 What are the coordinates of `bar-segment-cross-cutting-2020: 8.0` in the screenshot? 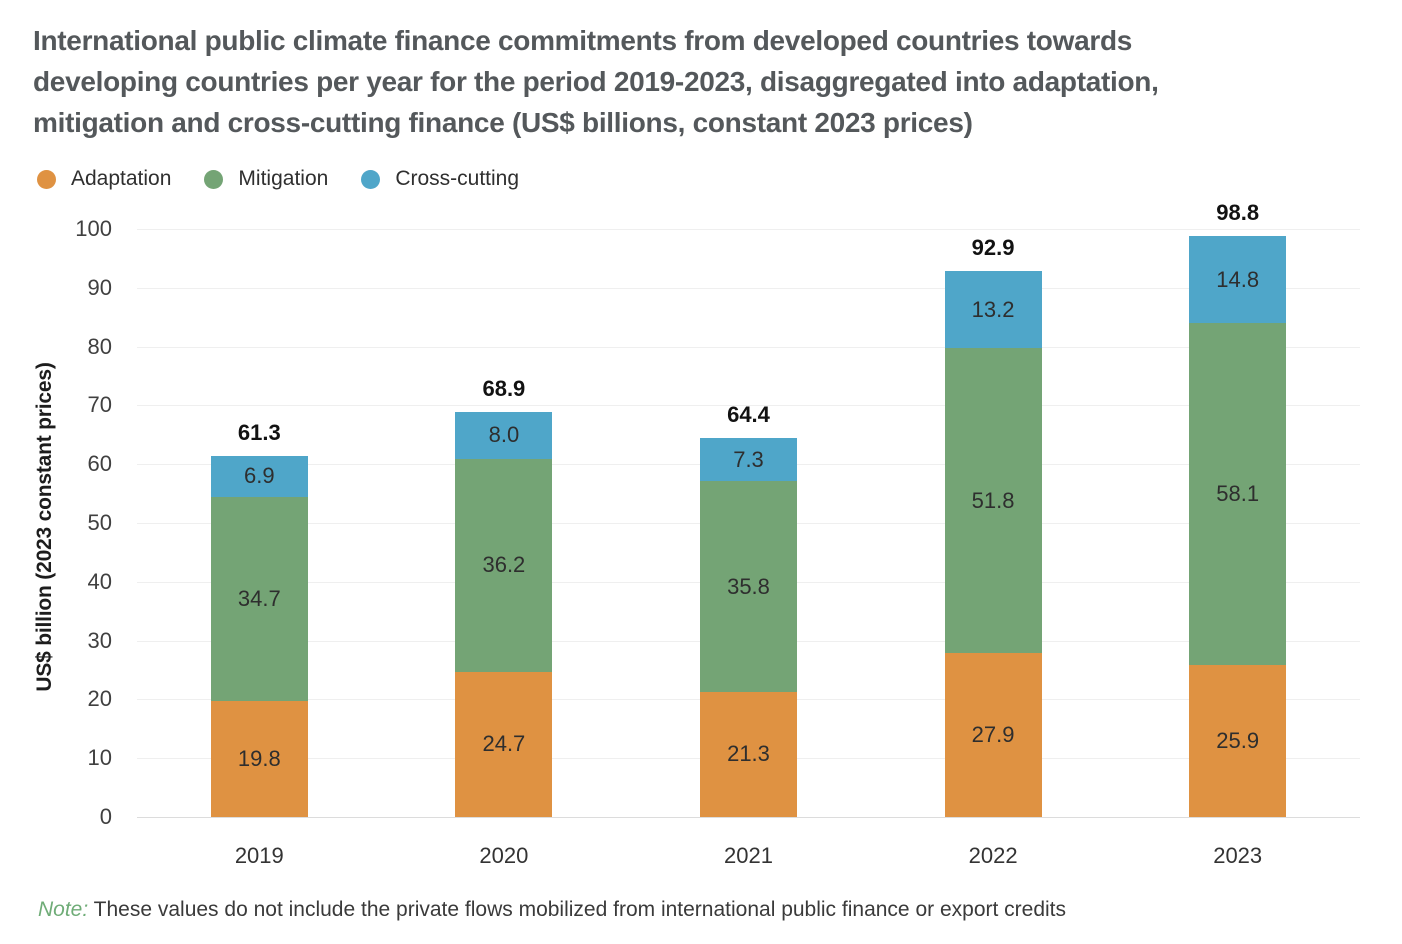 It's located at (504, 435).